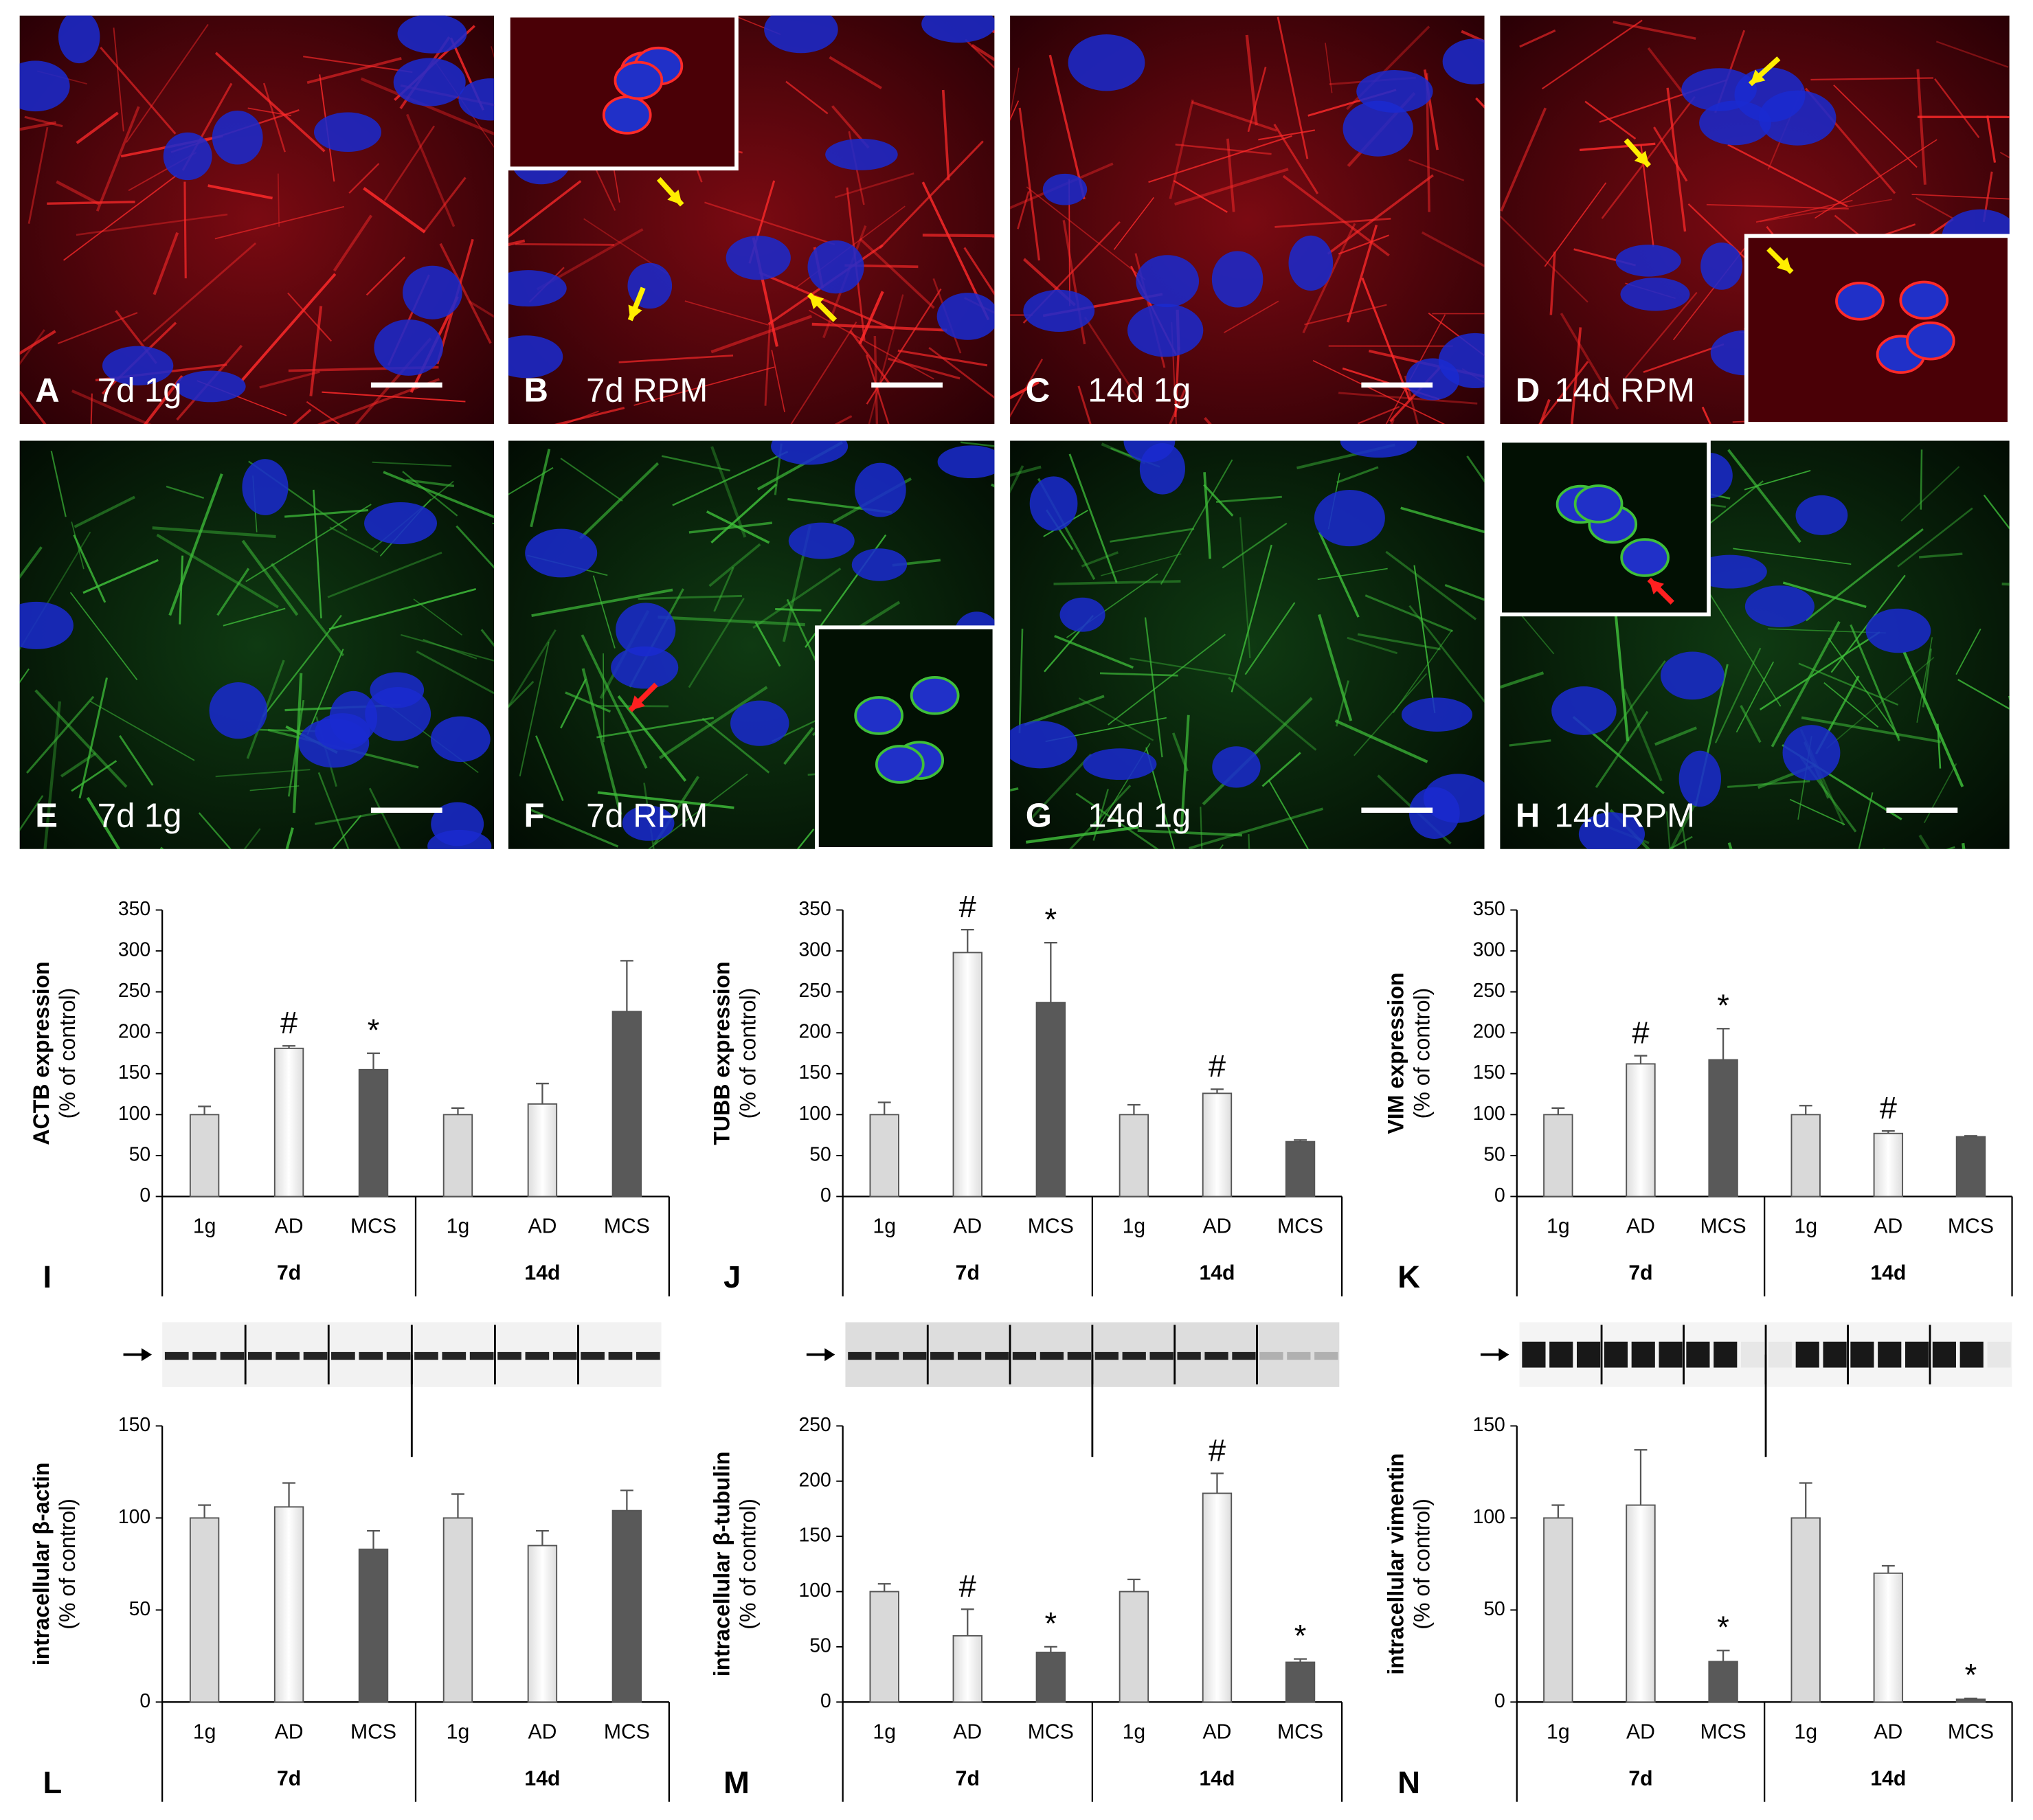 Image resolution: width=2033 pixels, height=1820 pixels. What do you see at coordinates (968, 906) in the screenshot?
I see `significance-marker: #` at bounding box center [968, 906].